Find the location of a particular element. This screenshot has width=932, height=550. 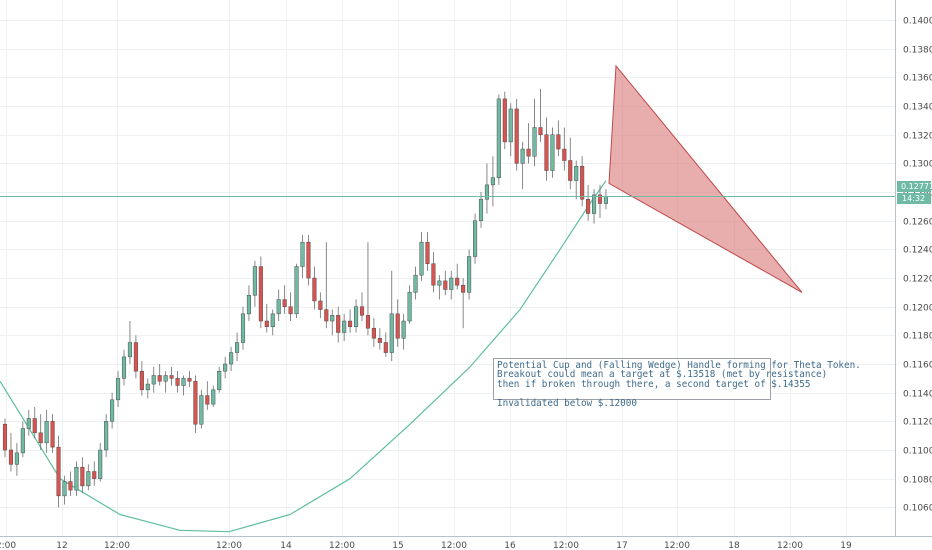

price-tick-label: 0.12000 is located at coordinates (917, 309).